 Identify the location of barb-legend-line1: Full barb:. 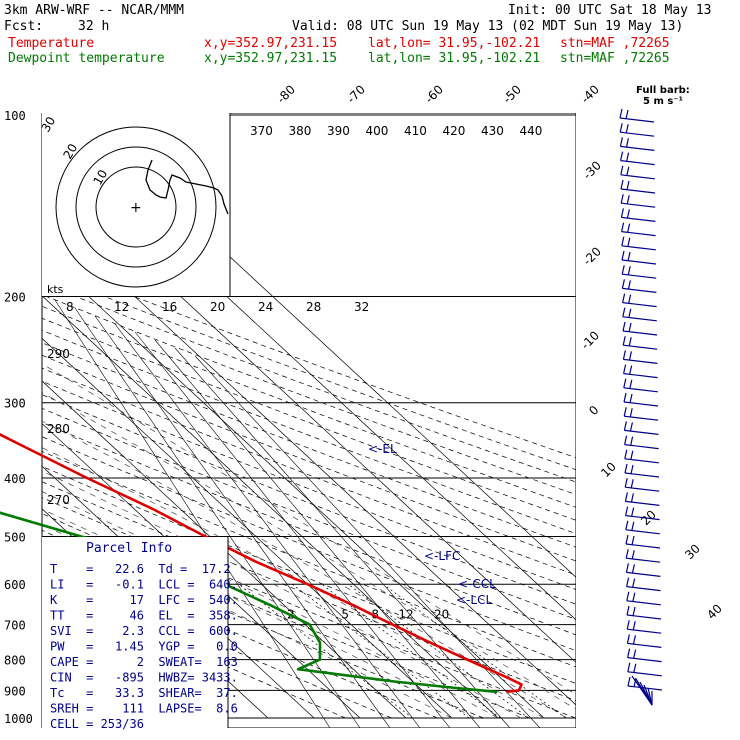
(663, 90).